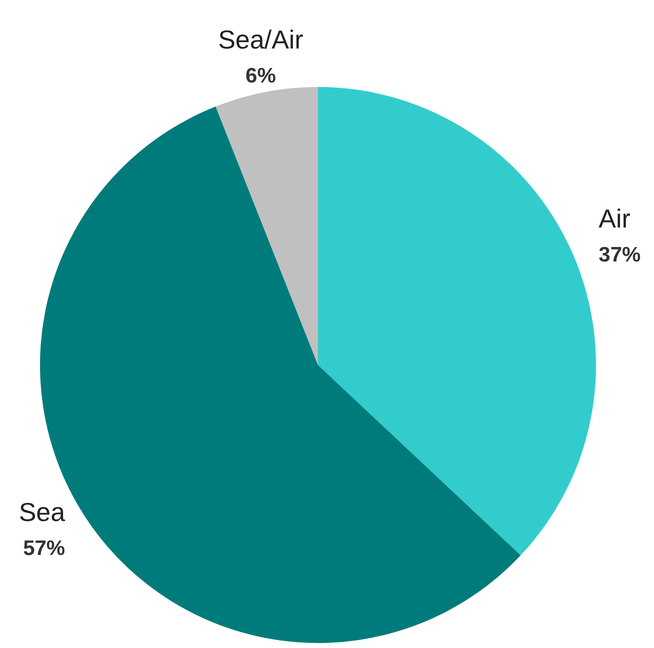  What do you see at coordinates (42, 511) in the screenshot?
I see `slice-label: Sea` at bounding box center [42, 511].